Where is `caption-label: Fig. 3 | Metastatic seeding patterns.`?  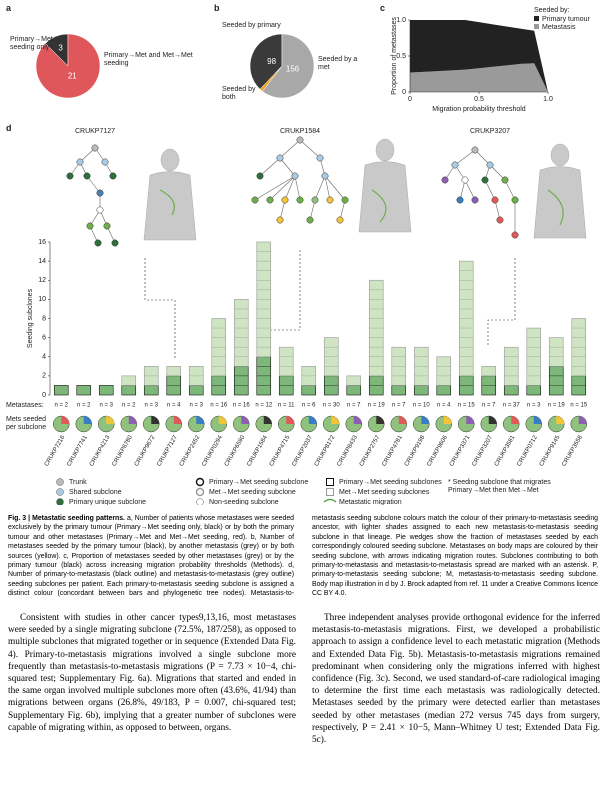
caption-label: Fig. 3 | Metastatic seeding patterns. is located at coordinates (66, 518).